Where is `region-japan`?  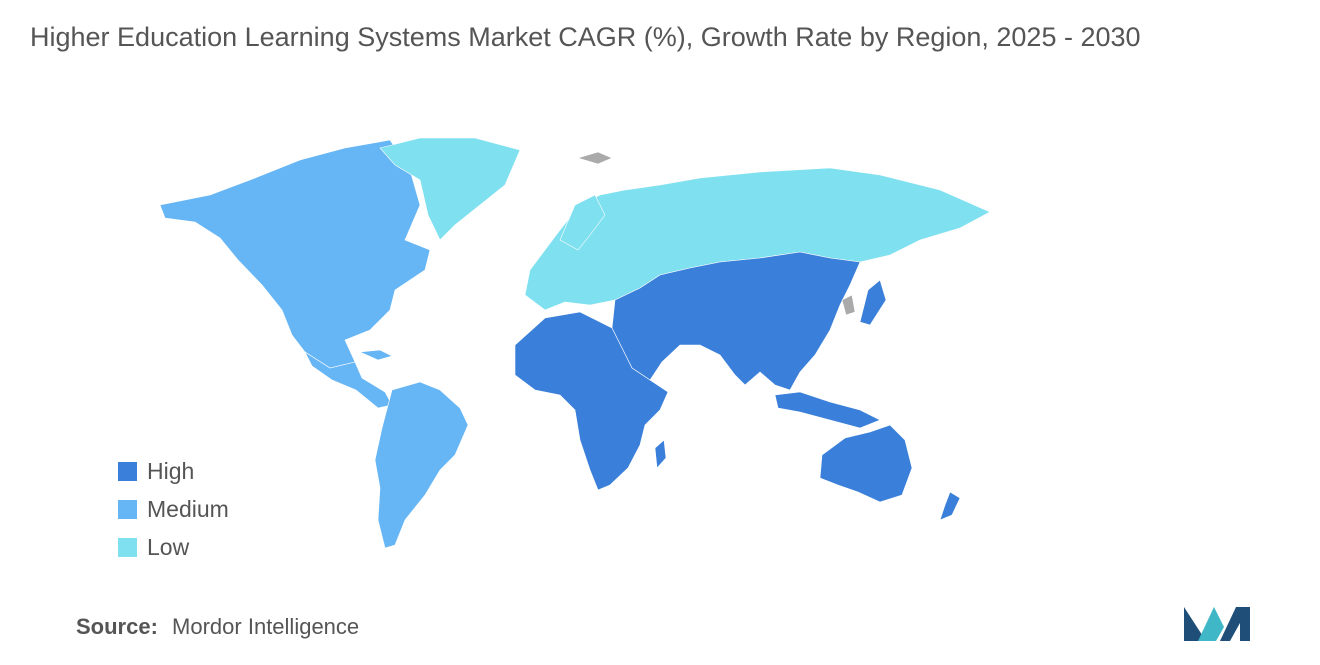 region-japan is located at coordinates (873, 302).